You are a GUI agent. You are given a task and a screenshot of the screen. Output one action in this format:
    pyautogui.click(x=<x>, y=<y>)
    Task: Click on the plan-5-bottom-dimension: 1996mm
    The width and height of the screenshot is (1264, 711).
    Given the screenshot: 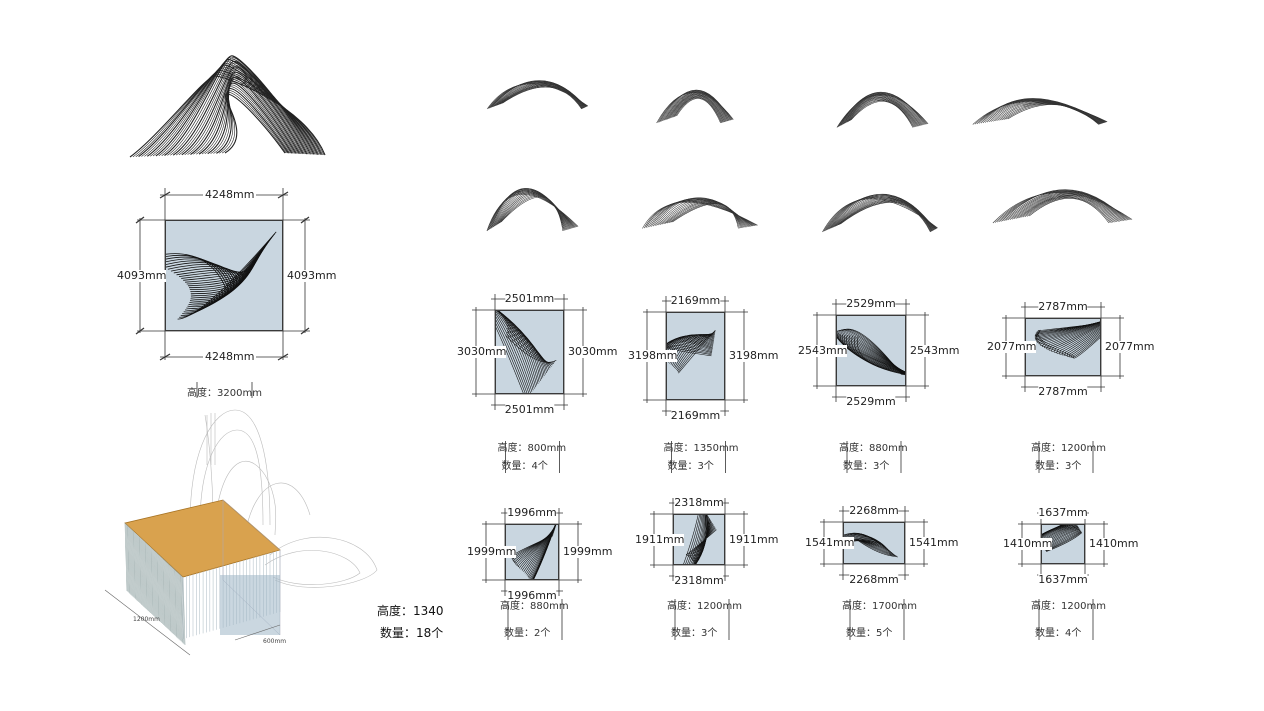 What is the action you would take?
    pyautogui.click(x=532, y=595)
    